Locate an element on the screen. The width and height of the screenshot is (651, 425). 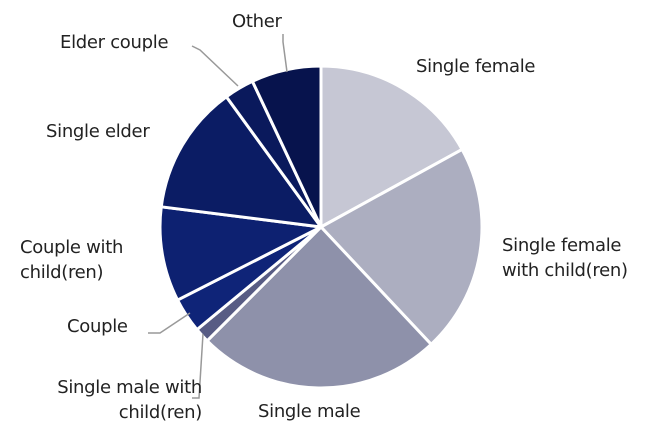
slice-label: Single female is located at coordinates (476, 66).